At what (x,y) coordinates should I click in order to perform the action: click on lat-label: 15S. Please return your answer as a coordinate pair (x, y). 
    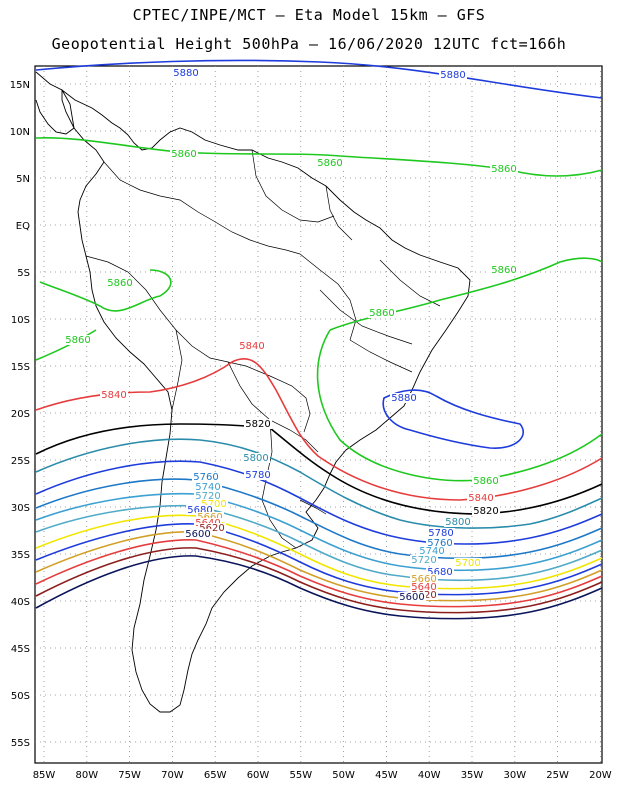
    Looking at the image, I should click on (20, 367).